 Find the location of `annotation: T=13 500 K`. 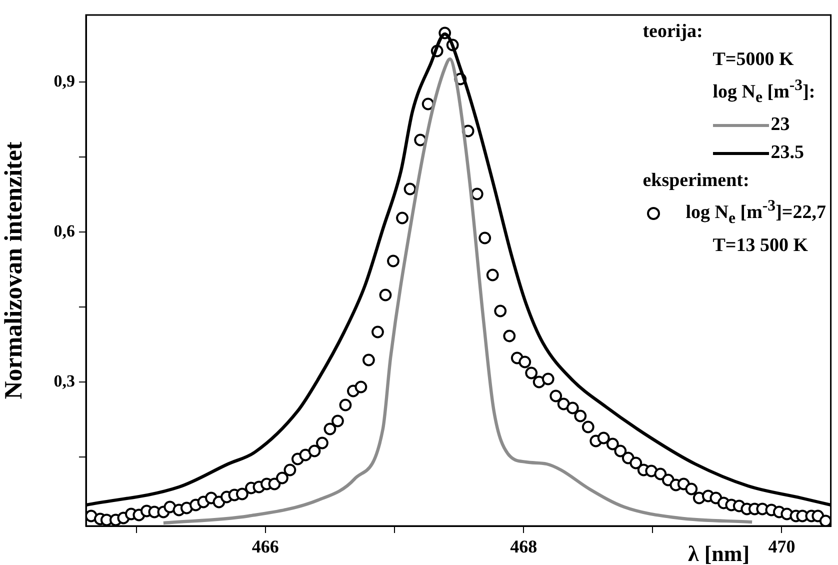

annotation: T=13 500 K is located at coordinates (760, 245).